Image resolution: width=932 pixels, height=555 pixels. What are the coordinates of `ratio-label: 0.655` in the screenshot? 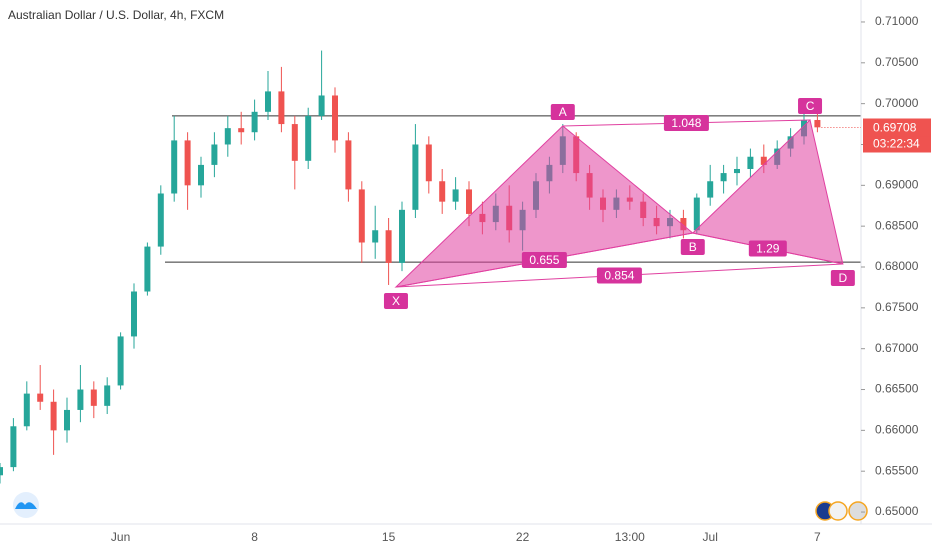 It's located at (544, 260).